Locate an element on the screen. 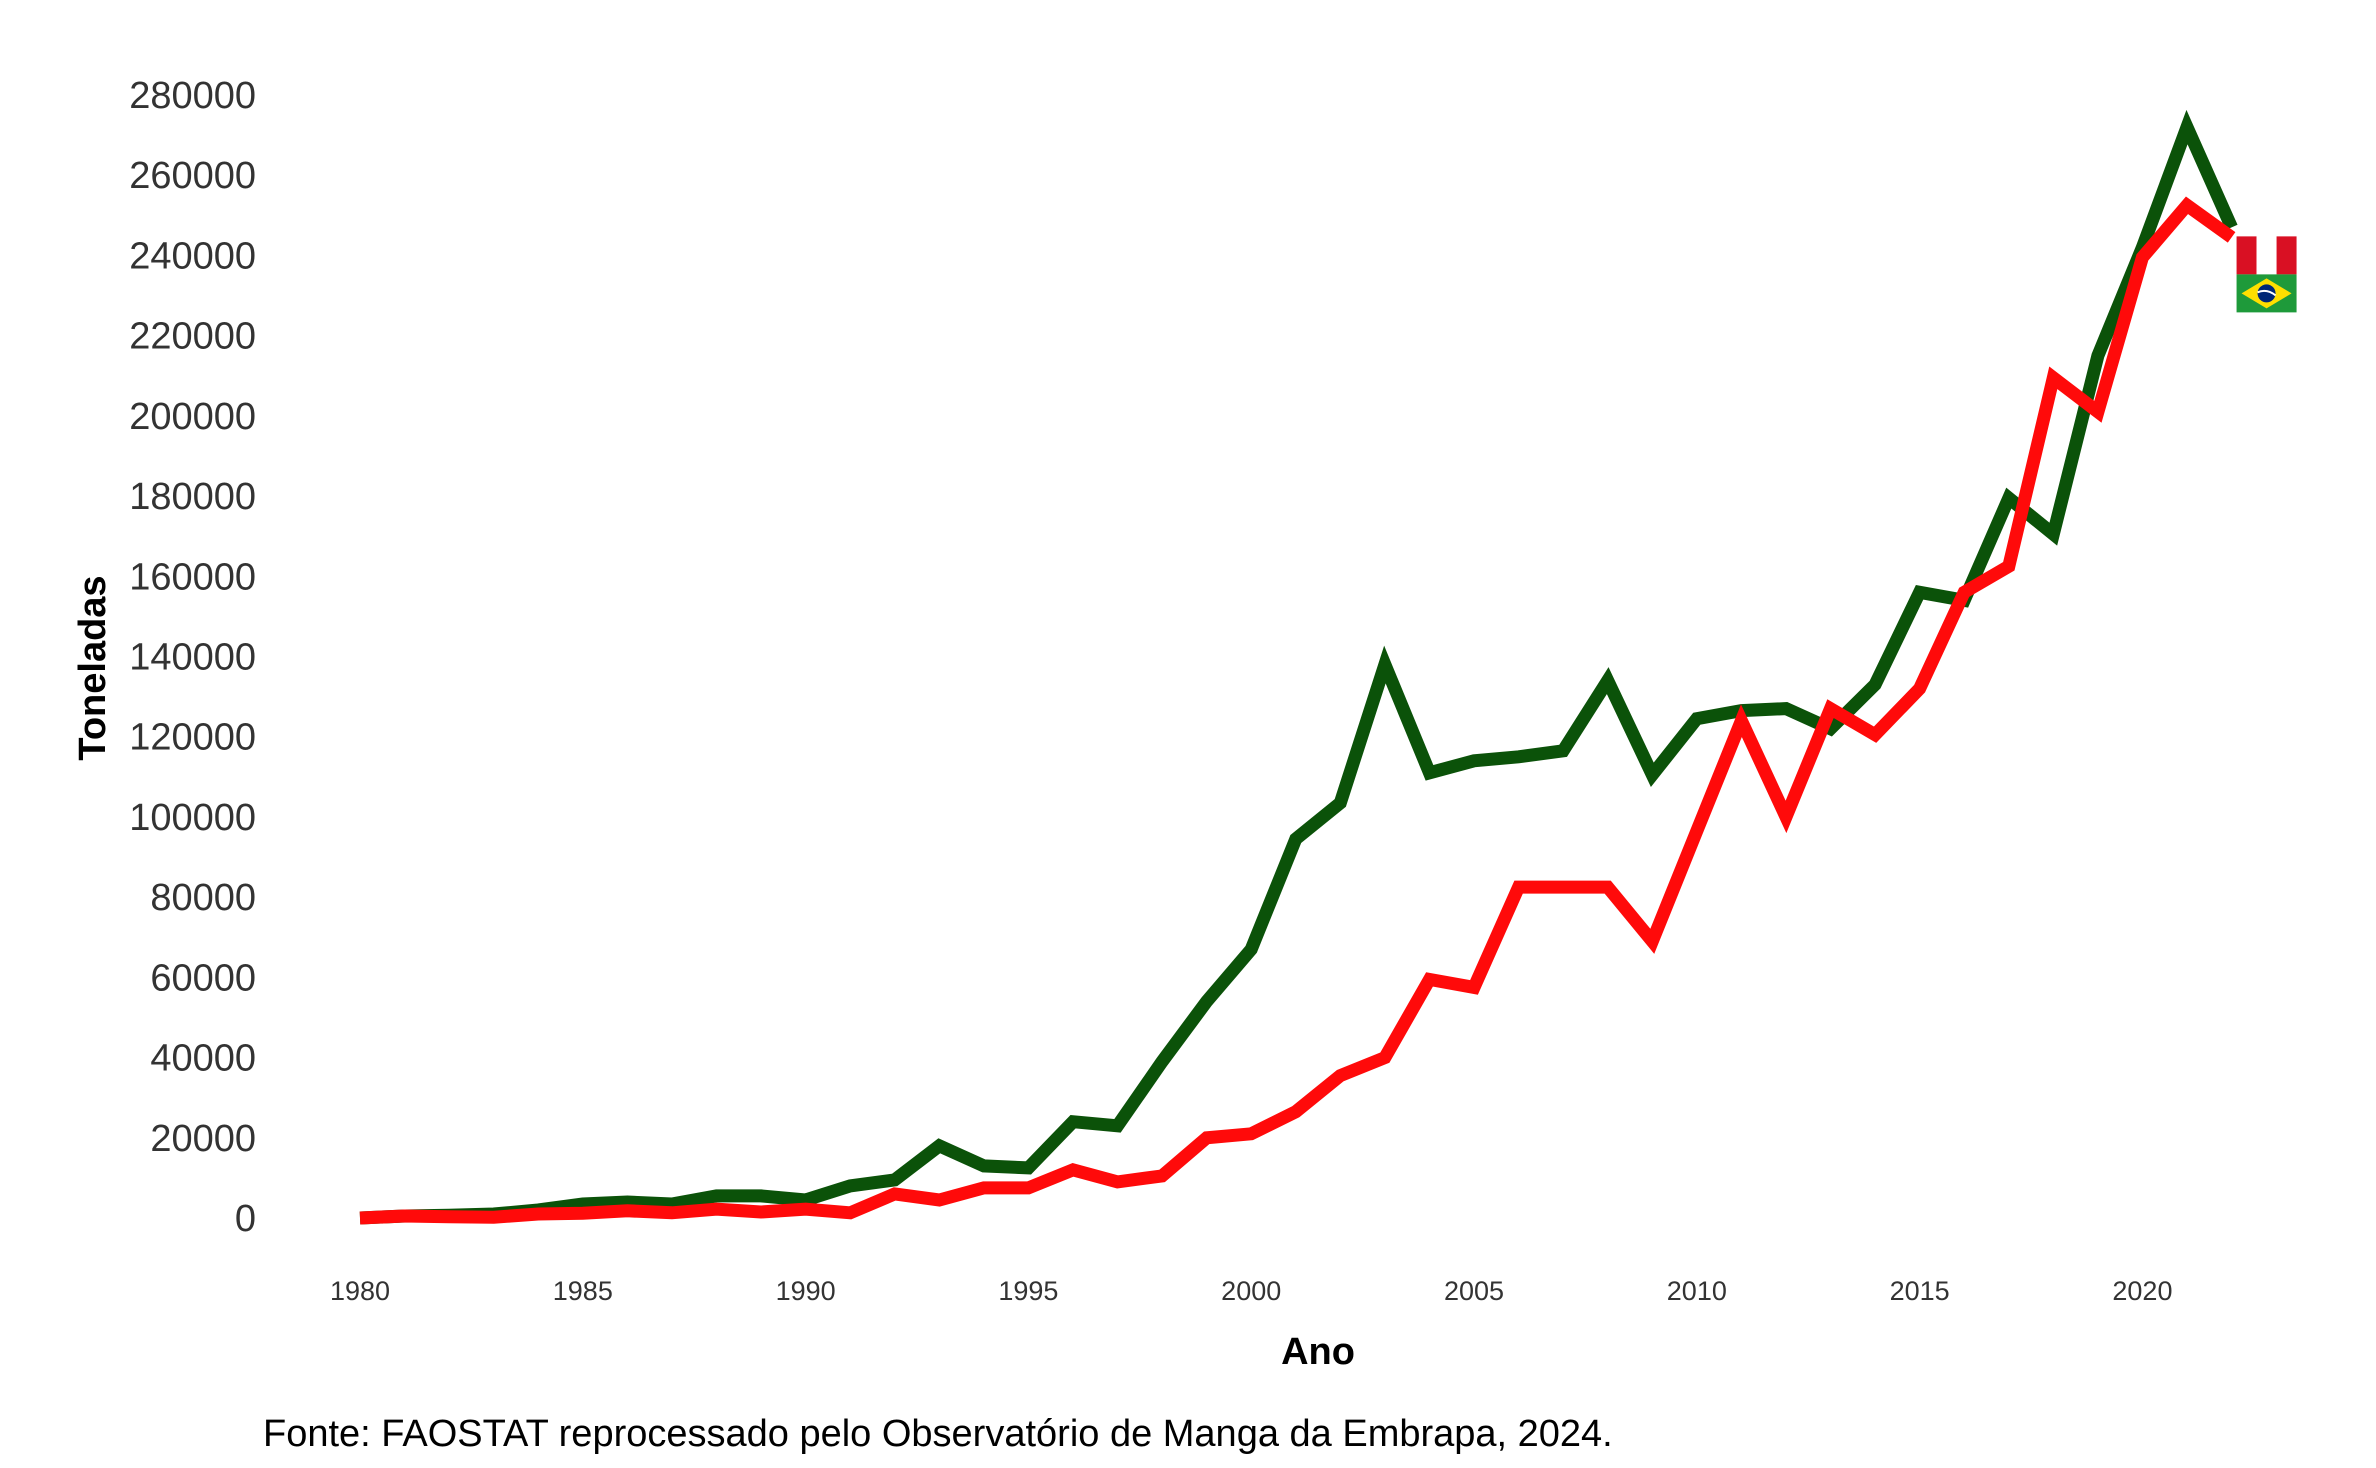  x-tick-label: 1995 is located at coordinates (1028, 1291).